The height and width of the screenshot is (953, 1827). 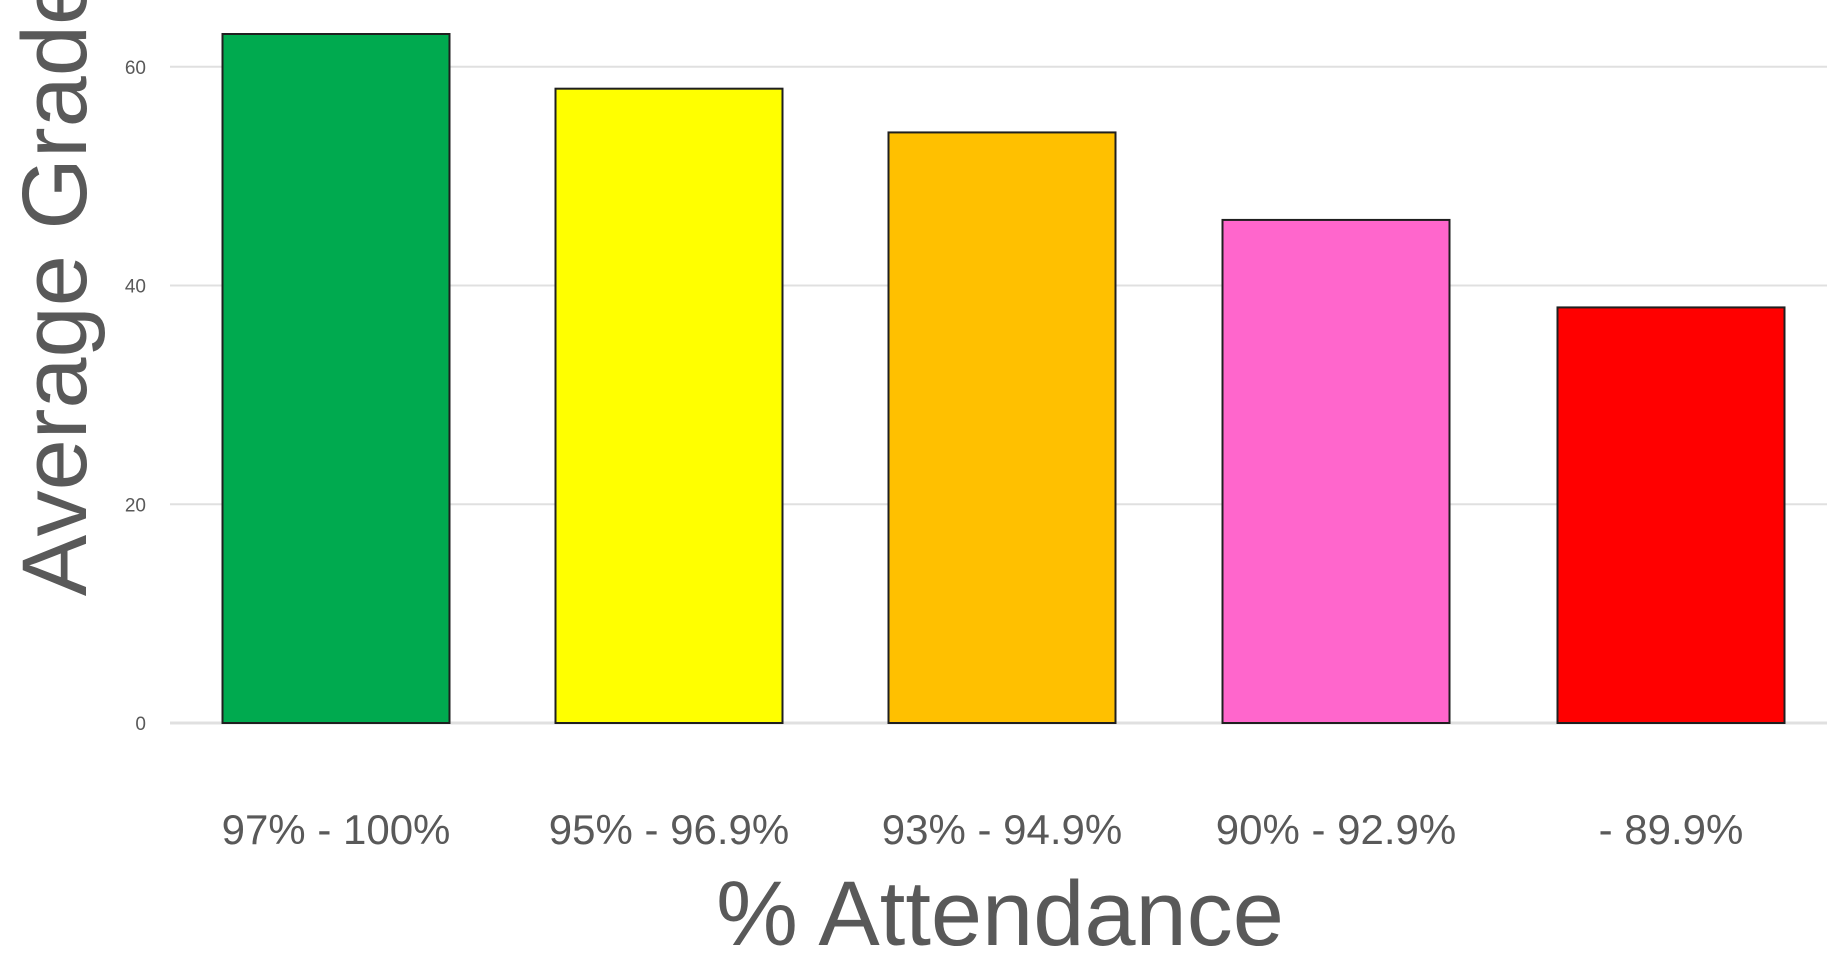 I want to click on x-tick-label: 97% - 100%, so click(x=336, y=829).